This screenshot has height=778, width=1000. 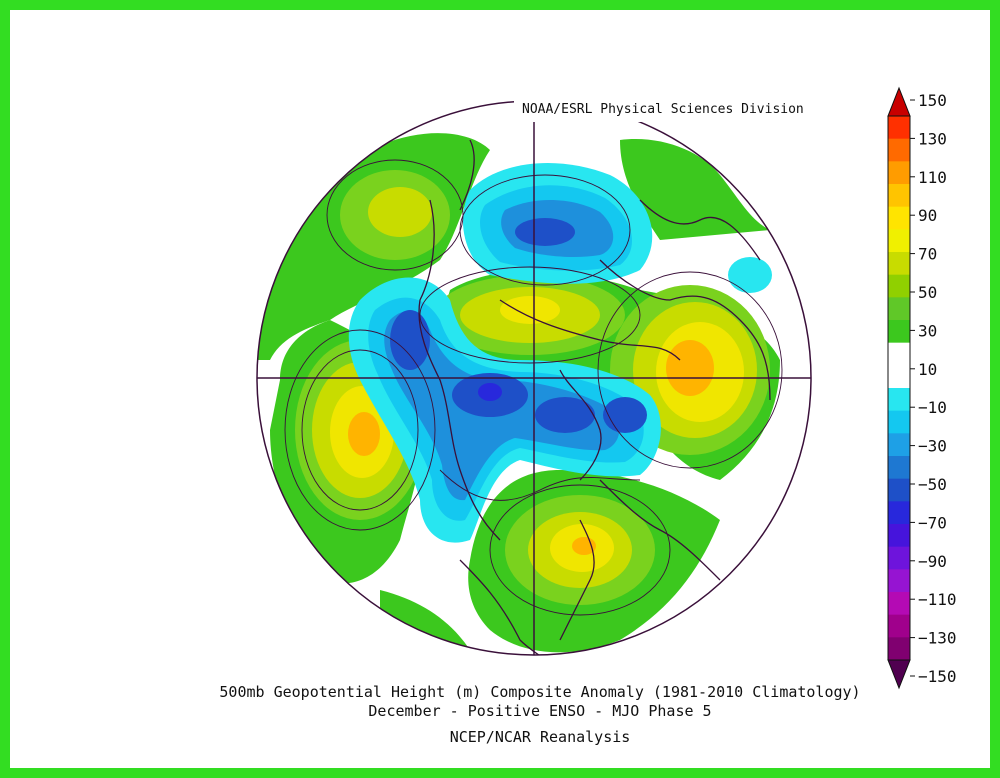 What do you see at coordinates (932, 446) in the screenshot?
I see `colorbar-tick-label: −30` at bounding box center [932, 446].